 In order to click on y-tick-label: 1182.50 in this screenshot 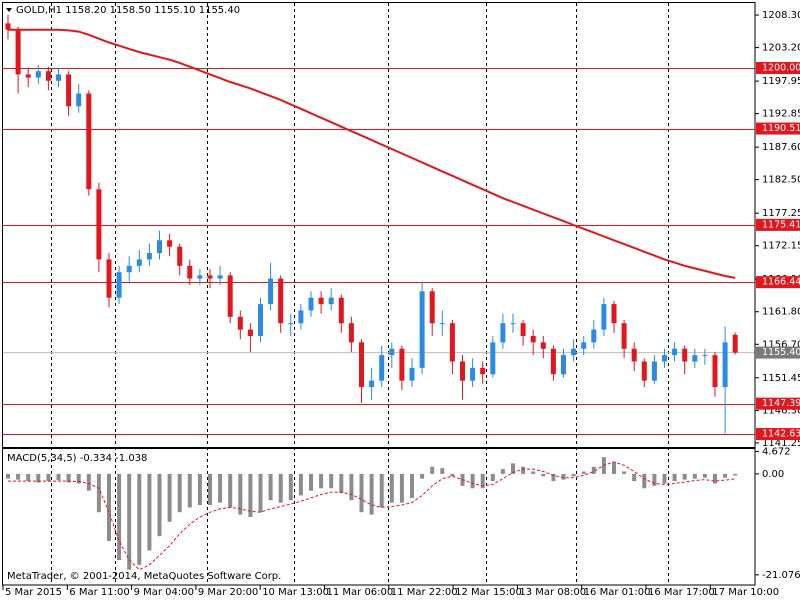, I will do `click(781, 180)`.